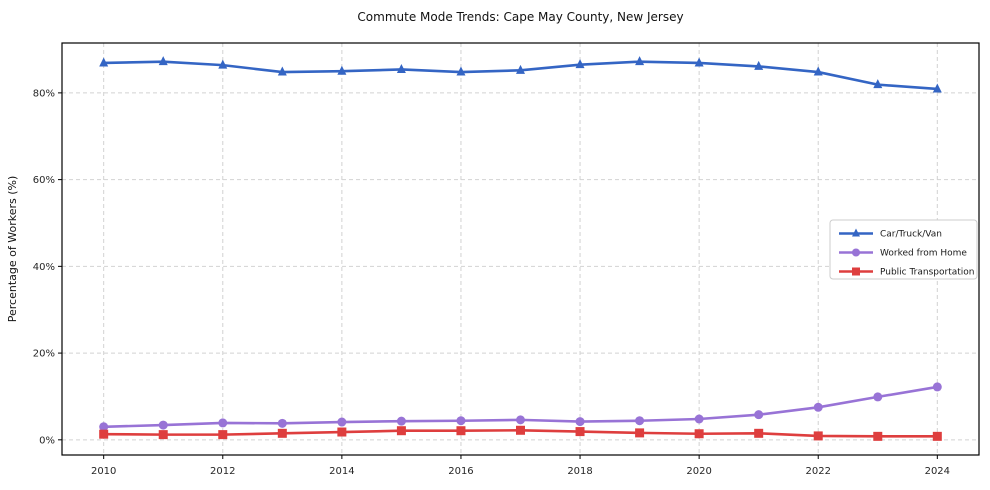 The height and width of the screenshot is (490, 990). What do you see at coordinates (103, 471) in the screenshot?
I see `x-tick-label: 2010` at bounding box center [103, 471].